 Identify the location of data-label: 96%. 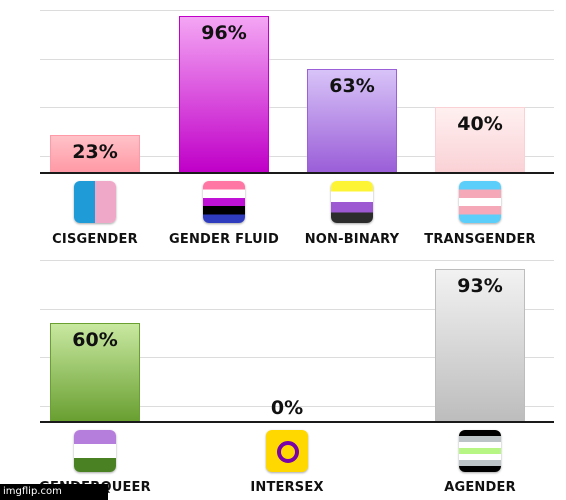
(224, 32).